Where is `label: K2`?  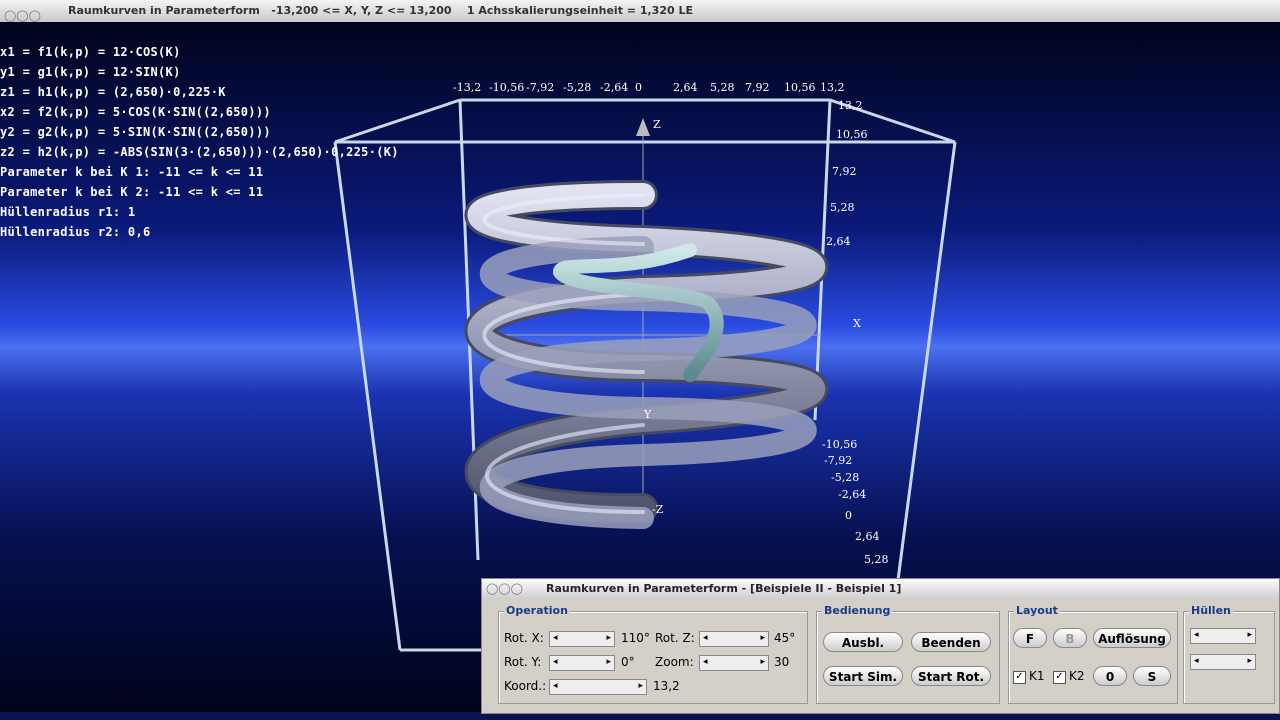 label: K2 is located at coordinates (1077, 676).